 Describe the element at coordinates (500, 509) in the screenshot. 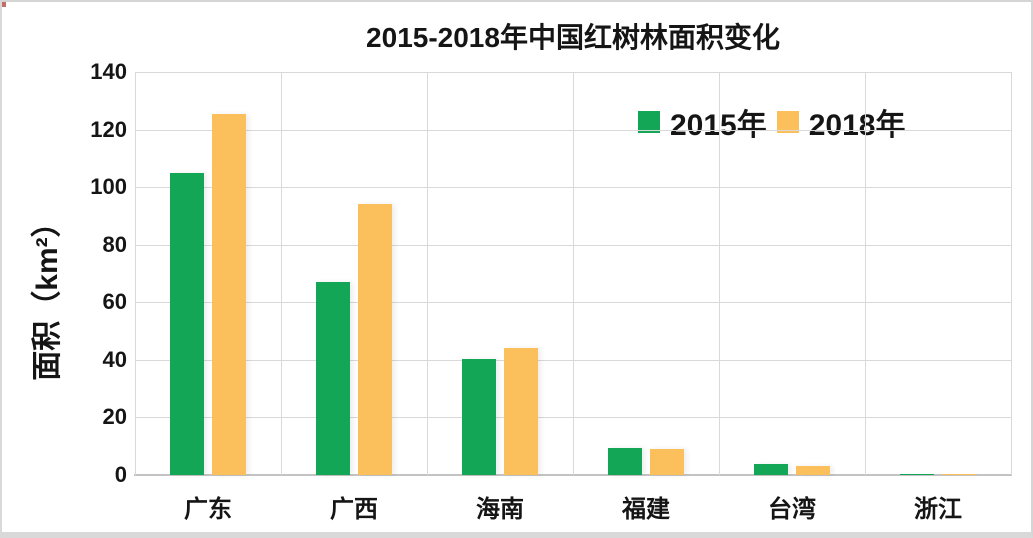

I see `x-tick-label: 海南` at that location.